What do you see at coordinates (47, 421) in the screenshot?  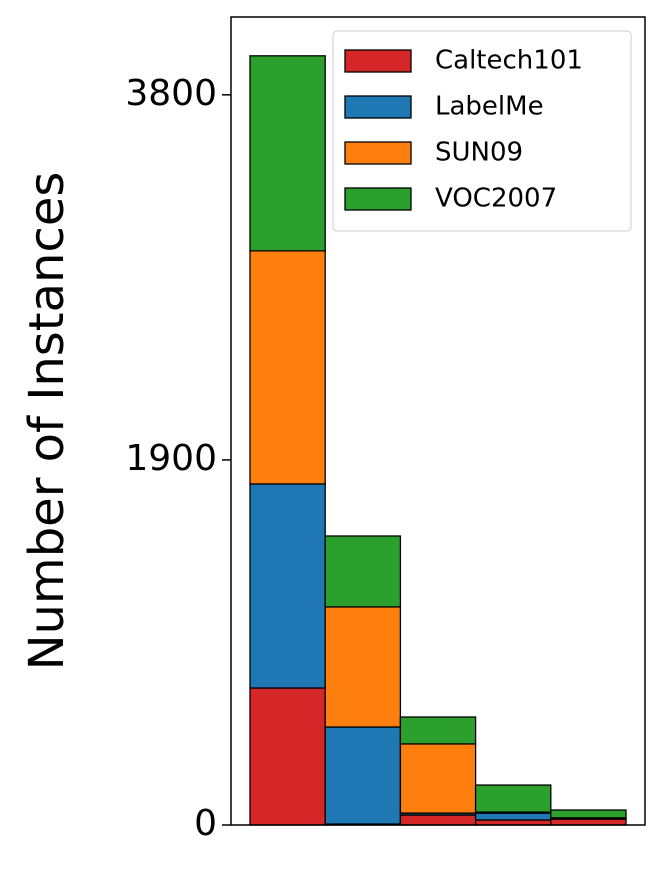 I see `y-axis-label: Number of Instances` at bounding box center [47, 421].